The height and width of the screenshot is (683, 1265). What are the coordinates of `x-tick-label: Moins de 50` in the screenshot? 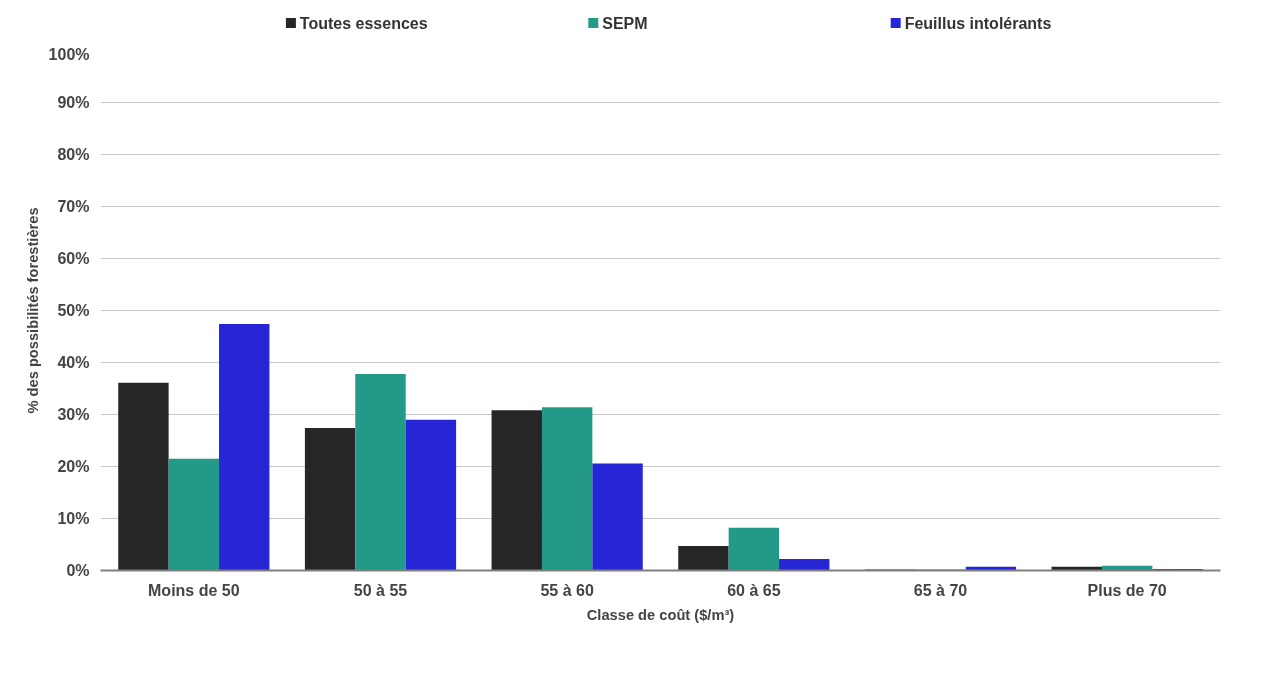 It's located at (194, 590).